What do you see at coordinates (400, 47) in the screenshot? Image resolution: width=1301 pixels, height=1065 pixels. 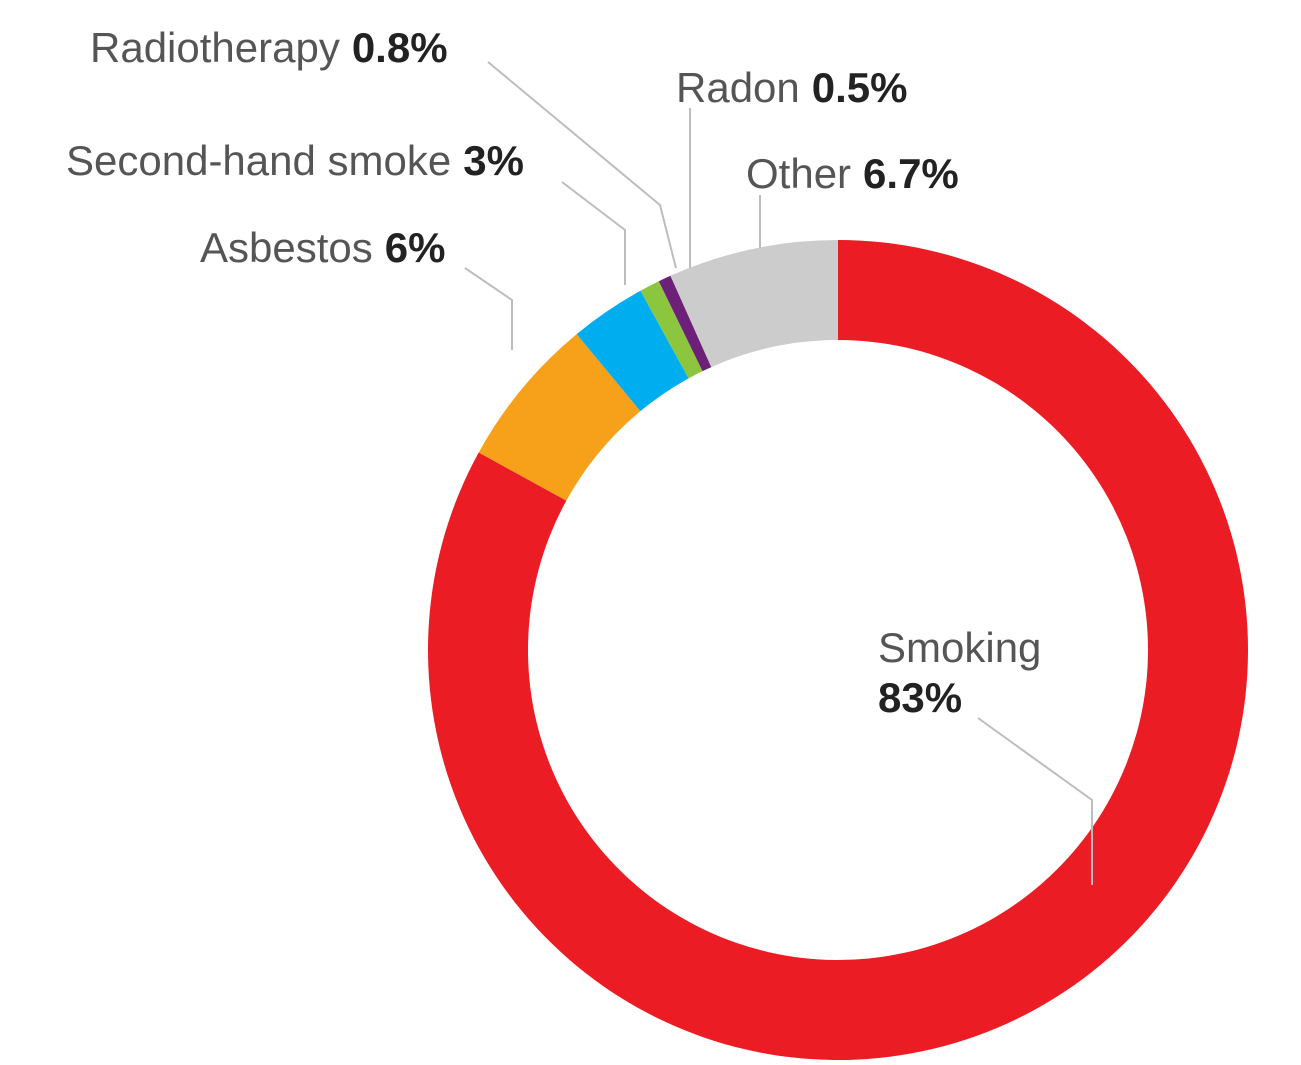 I see `label-radiotherapy-value: 0.8%` at bounding box center [400, 47].